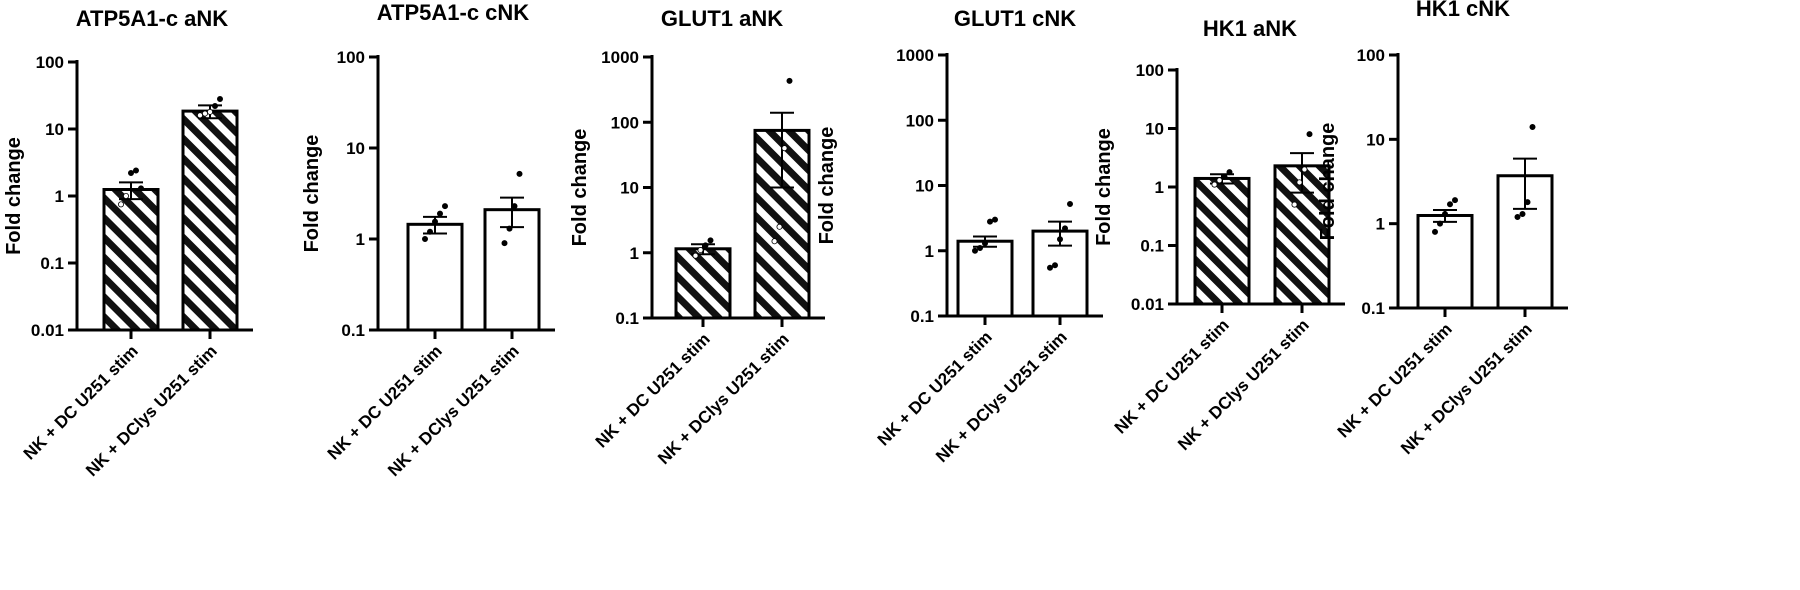 Image resolution: width=1800 pixels, height=590 pixels. What do you see at coordinates (915, 55) in the screenshot?
I see `y-tick-label: 1000` at bounding box center [915, 55].